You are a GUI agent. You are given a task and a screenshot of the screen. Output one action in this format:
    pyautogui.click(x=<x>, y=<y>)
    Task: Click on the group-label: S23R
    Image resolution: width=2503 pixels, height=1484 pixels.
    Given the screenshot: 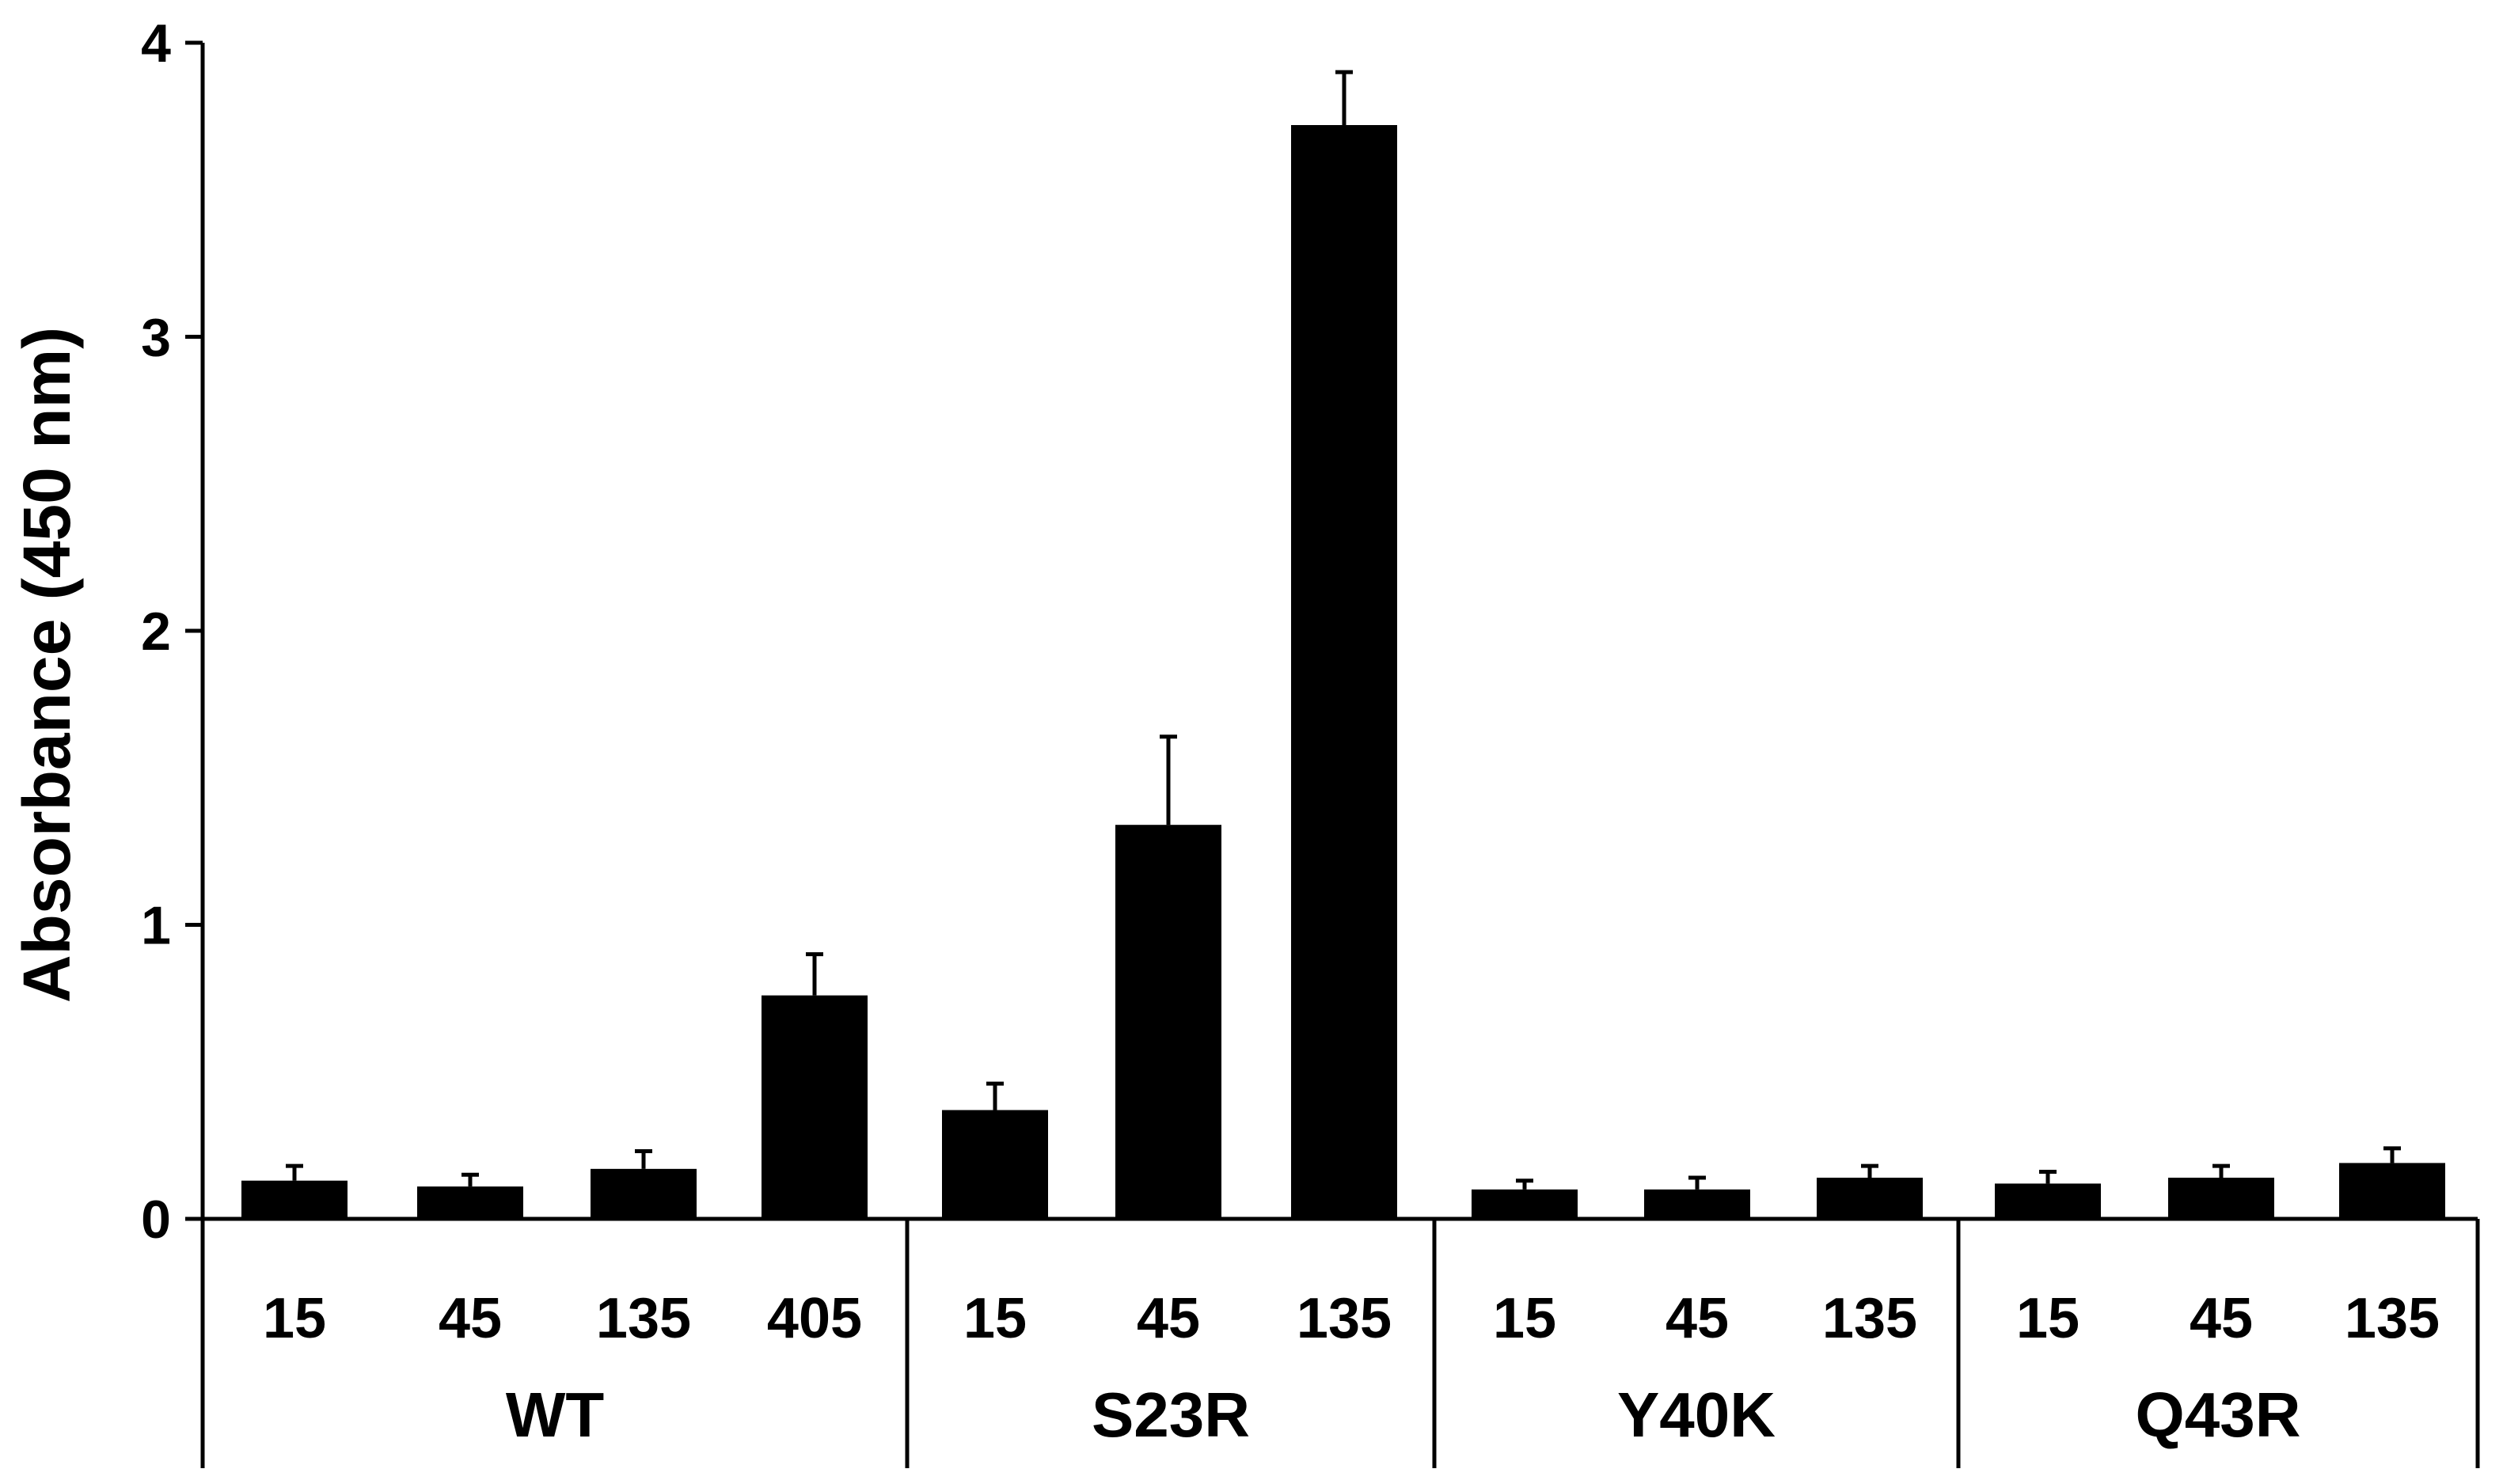 What is the action you would take?
    pyautogui.click(x=1171, y=1415)
    